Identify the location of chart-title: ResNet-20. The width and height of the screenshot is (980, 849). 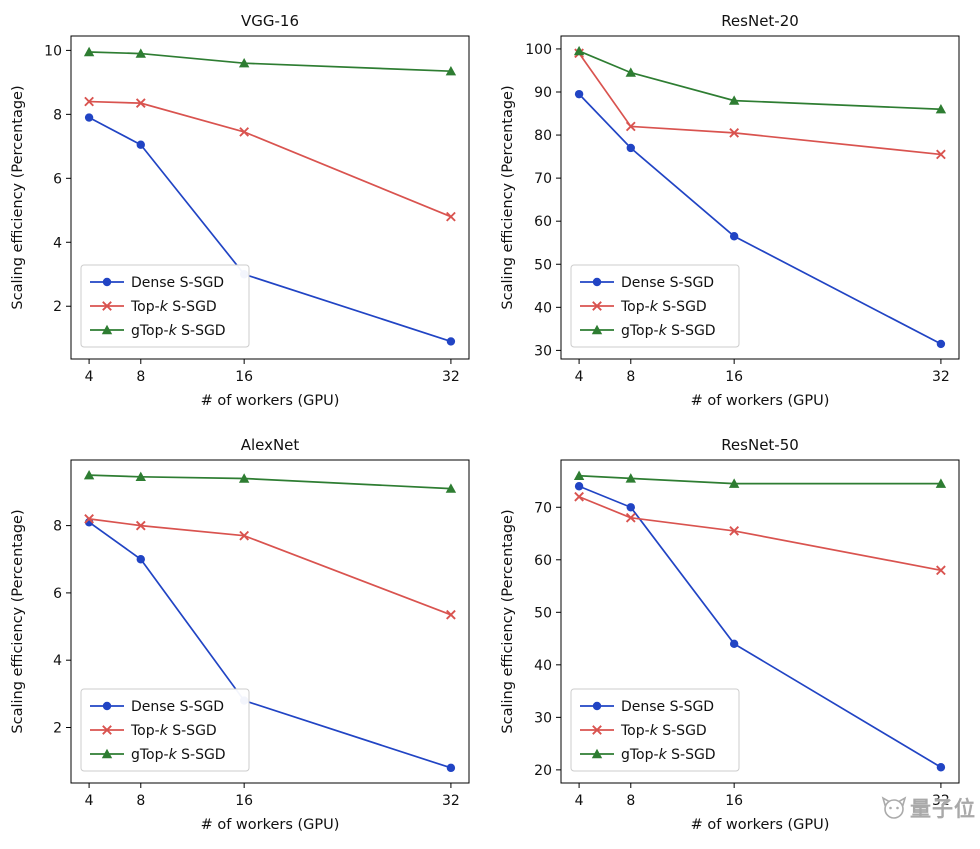
(760, 21).